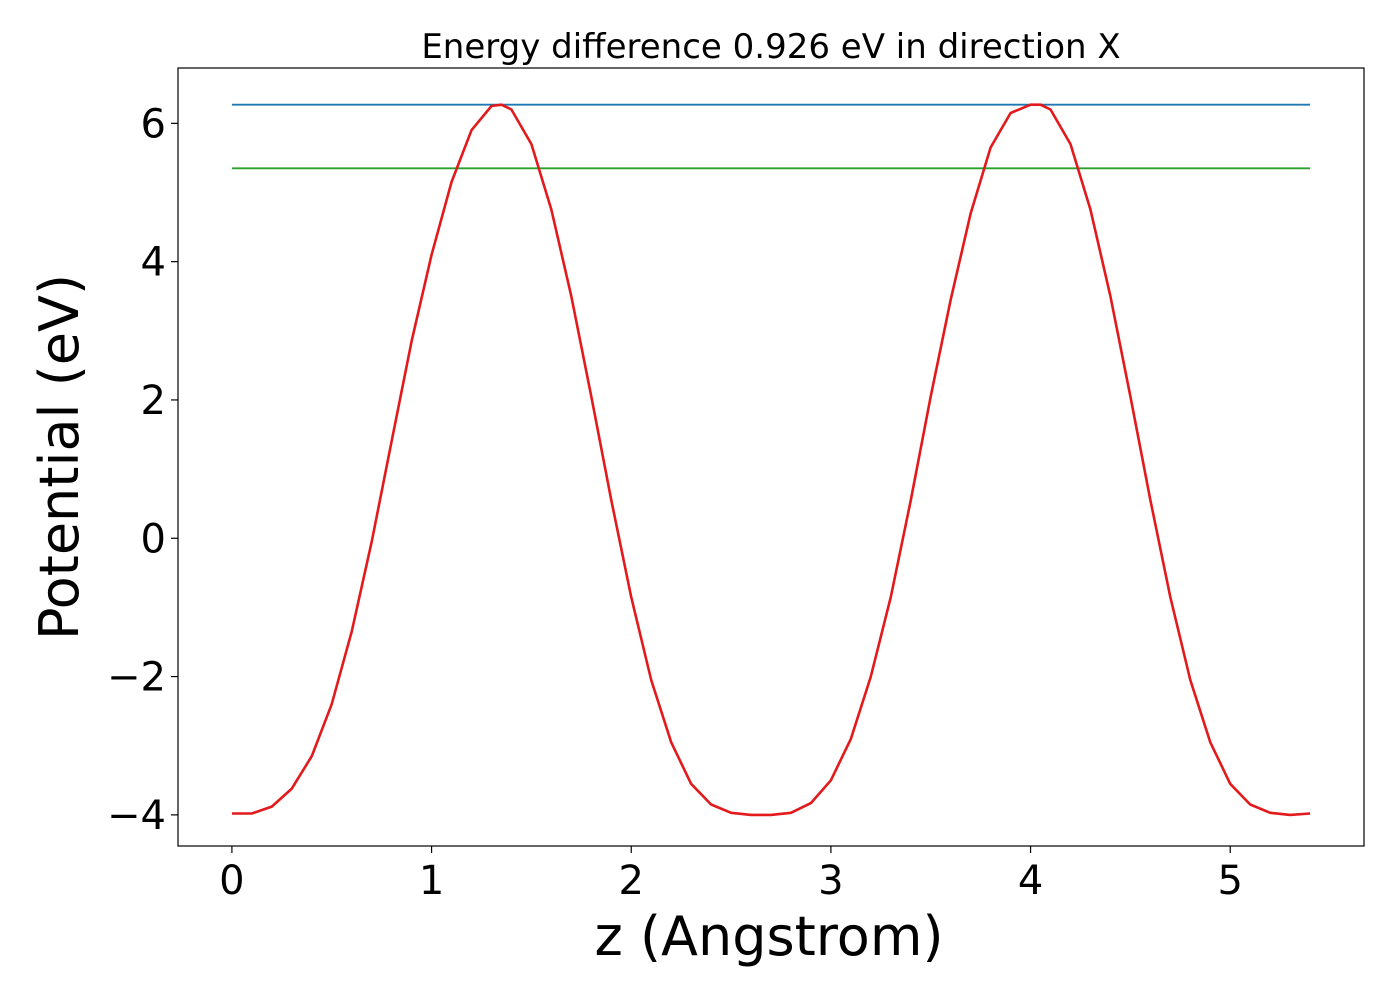  I want to click on y-tick-label: 2, so click(153, 401).